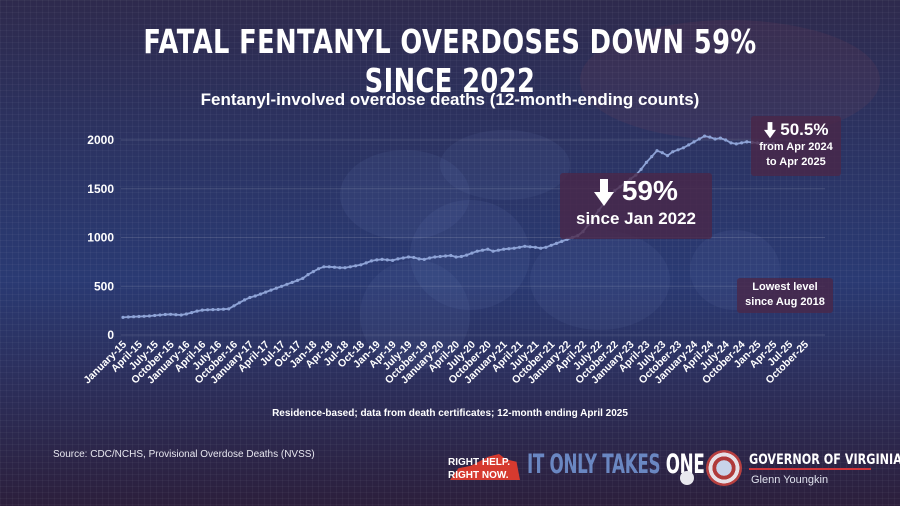 The image size is (900, 506). I want to click on callout-line-2: to Apr 2025, so click(796, 162).